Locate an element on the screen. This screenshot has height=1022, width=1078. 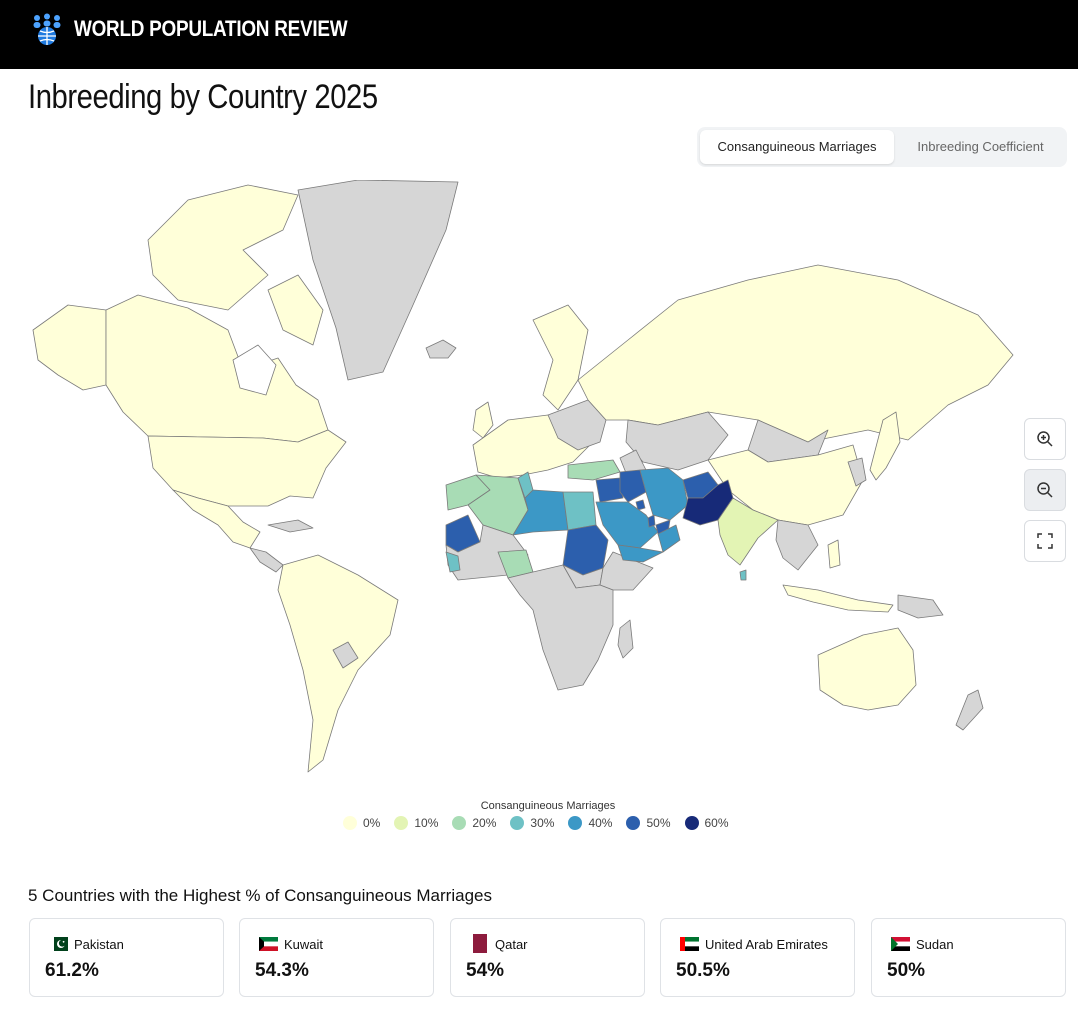
map-region-uruguay is located at coordinates (345, 655).